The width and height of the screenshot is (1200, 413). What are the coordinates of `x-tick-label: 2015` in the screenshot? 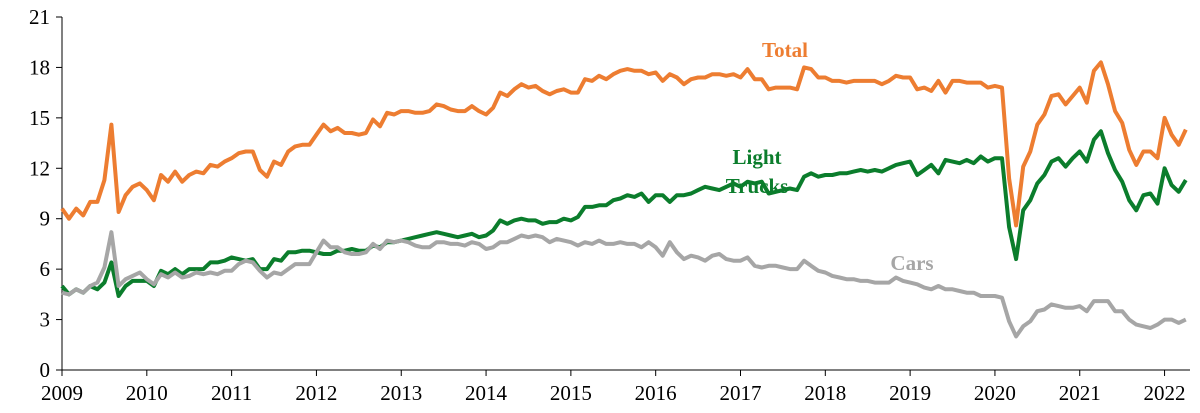 It's located at (571, 393).